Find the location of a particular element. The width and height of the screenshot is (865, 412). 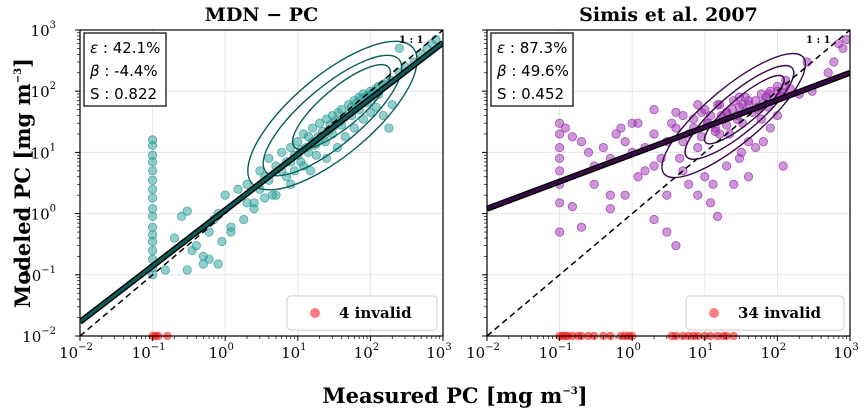

x-tick-label: 10⁰ is located at coordinates (220, 352).